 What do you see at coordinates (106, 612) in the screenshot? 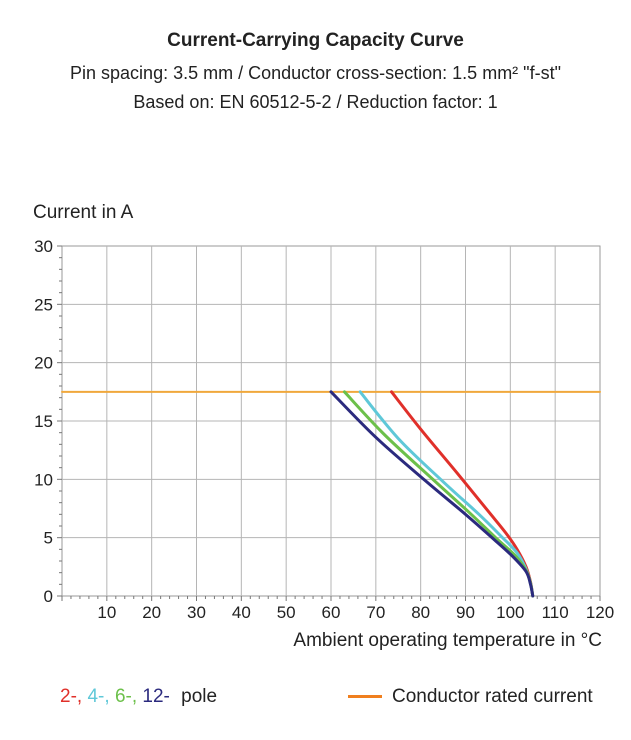
I see `x-tick-label: 10` at bounding box center [106, 612].